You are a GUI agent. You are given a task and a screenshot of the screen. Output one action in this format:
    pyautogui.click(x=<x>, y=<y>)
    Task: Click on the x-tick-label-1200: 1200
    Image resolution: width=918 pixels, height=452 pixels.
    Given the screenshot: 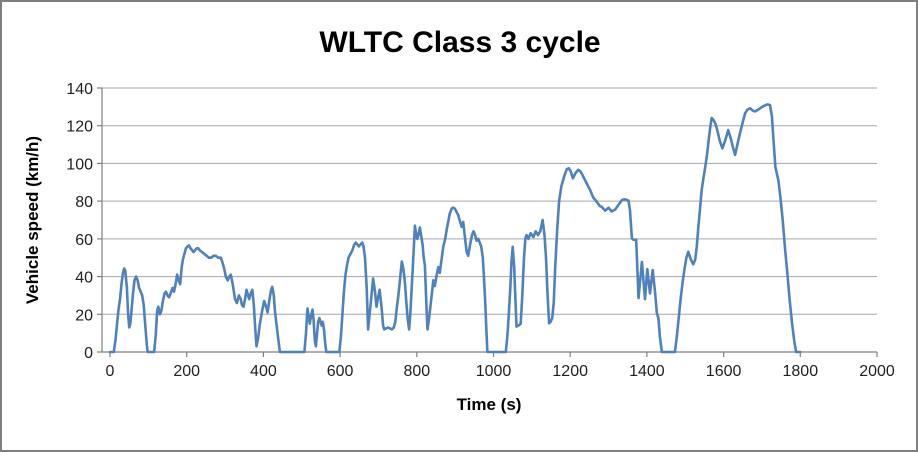 What is the action you would take?
    pyautogui.click(x=570, y=371)
    